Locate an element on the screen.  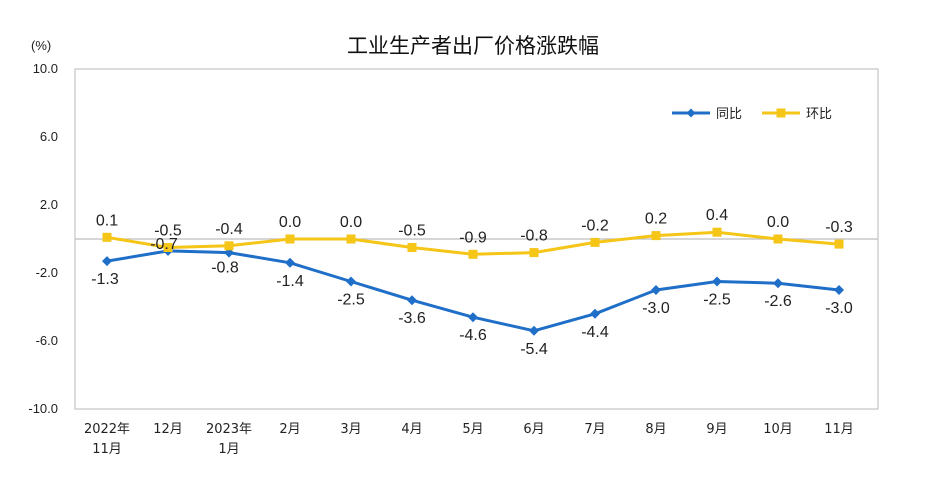
x-tick-line: 2022年 is located at coordinates (107, 429).